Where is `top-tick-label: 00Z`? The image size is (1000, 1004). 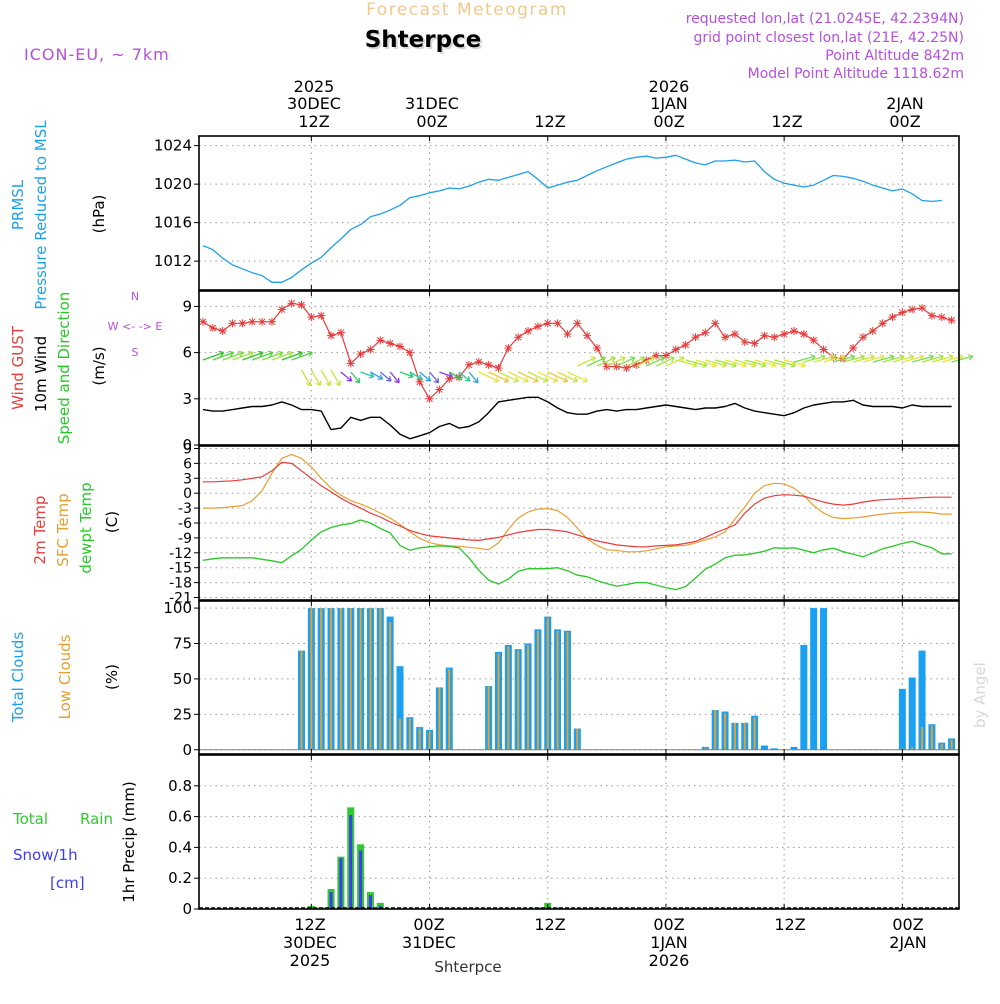
top-tick-label: 00Z is located at coordinates (431, 121).